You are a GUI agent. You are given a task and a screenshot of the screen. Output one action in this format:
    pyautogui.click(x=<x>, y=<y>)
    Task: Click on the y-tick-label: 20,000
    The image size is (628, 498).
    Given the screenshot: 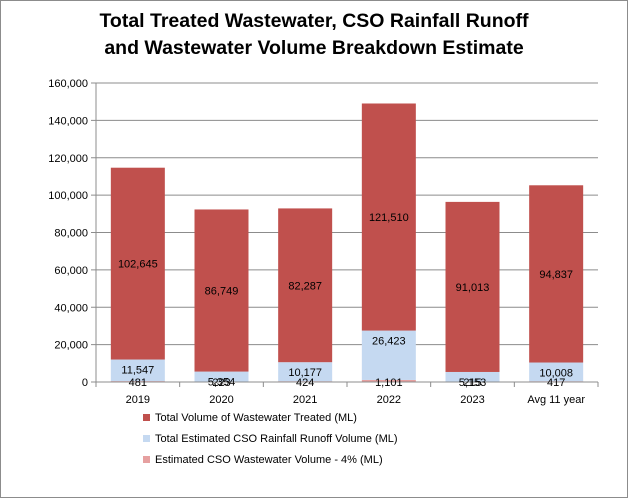 What is the action you would take?
    pyautogui.click(x=71, y=346)
    